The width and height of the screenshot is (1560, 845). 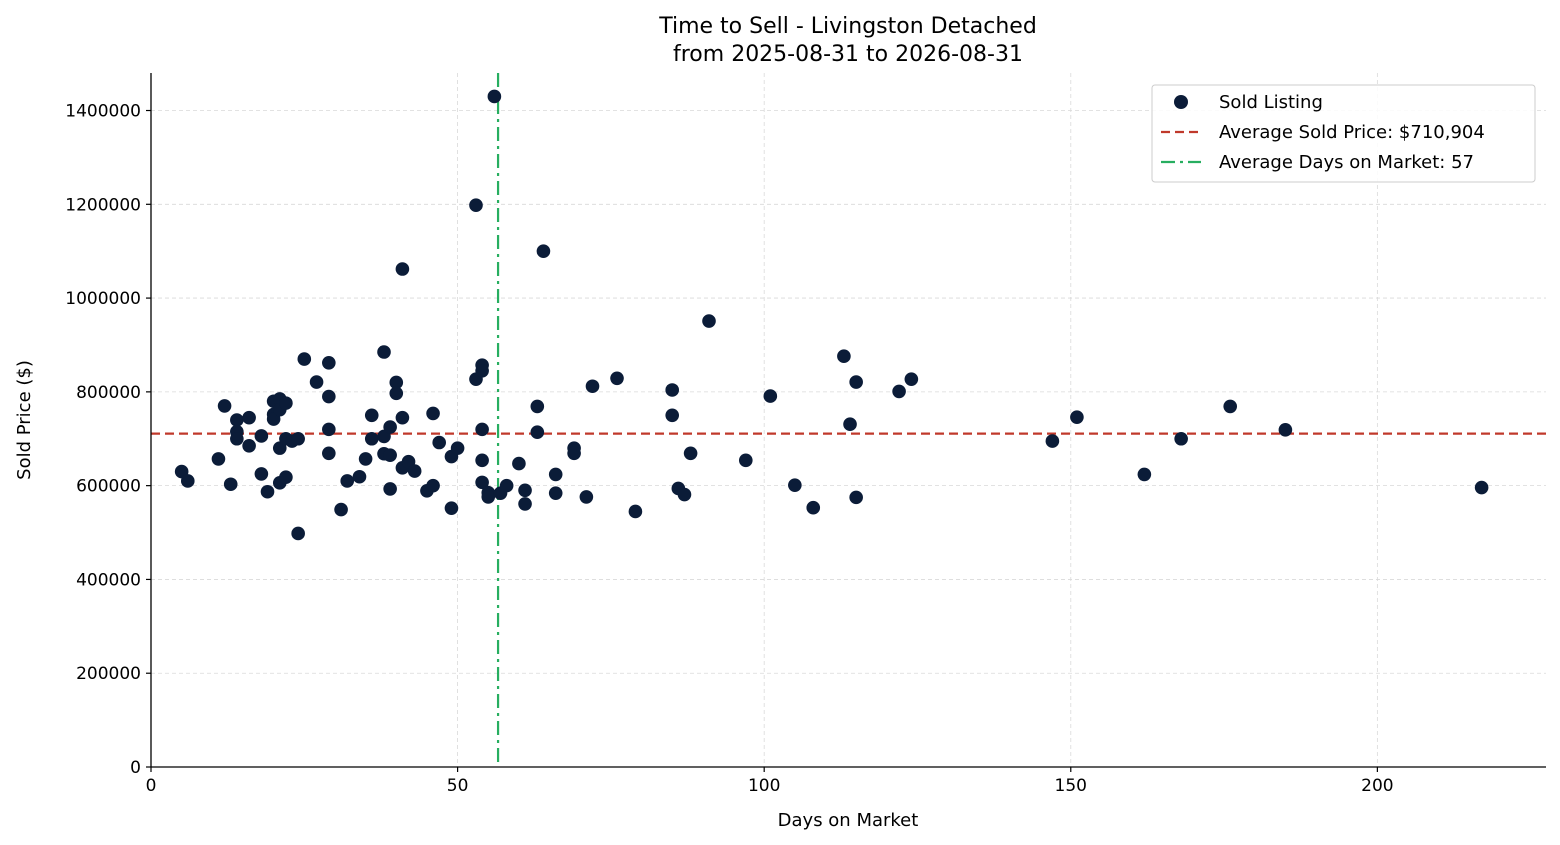 I want to click on y-tick-label: 800000, so click(x=108, y=393).